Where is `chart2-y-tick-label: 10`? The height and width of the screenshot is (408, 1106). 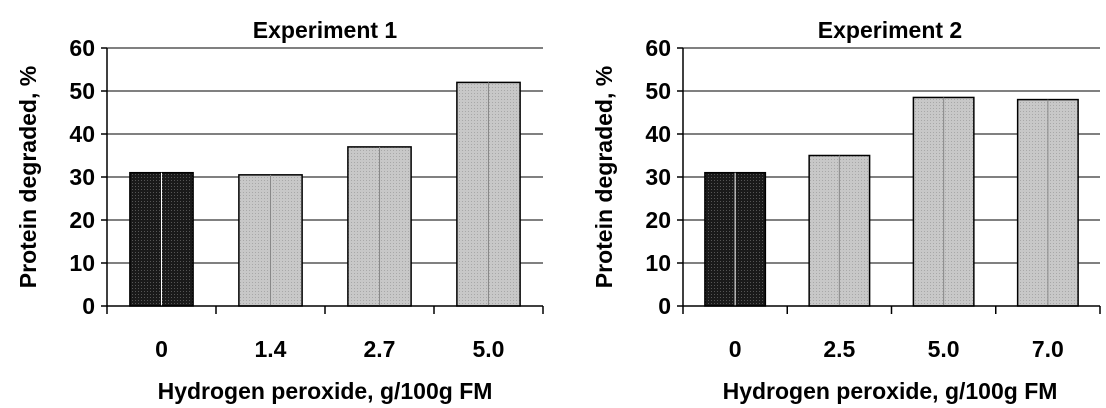 chart2-y-tick-label: 10 is located at coordinates (658, 263).